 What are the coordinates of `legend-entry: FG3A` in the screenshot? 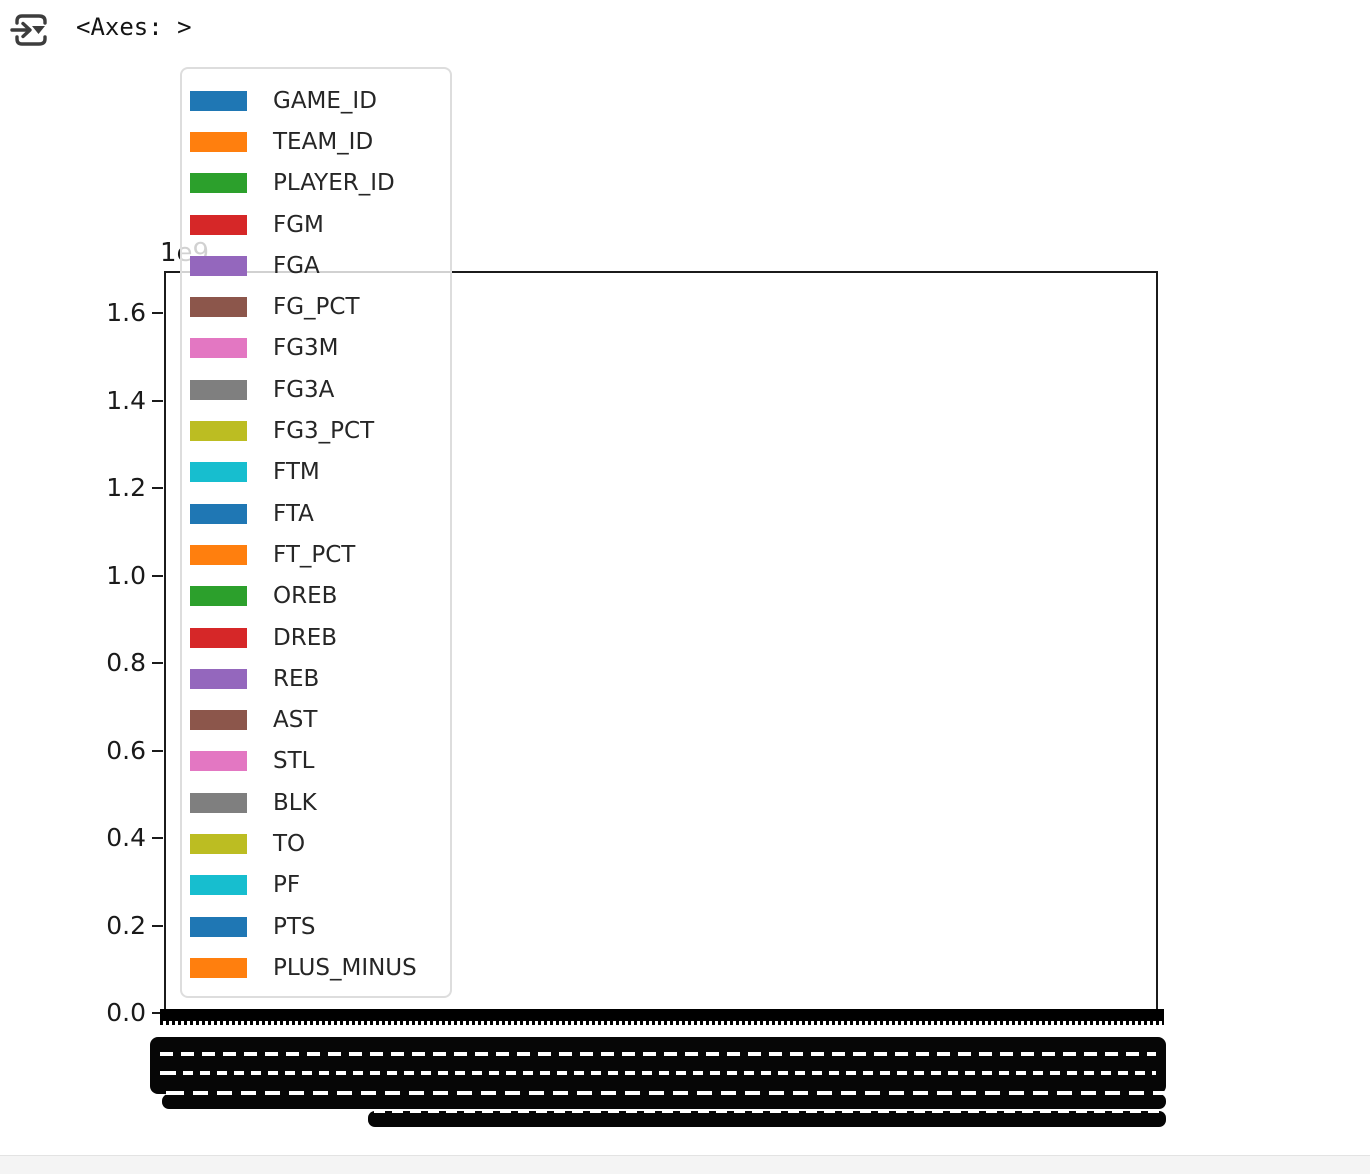 It's located at (316, 389).